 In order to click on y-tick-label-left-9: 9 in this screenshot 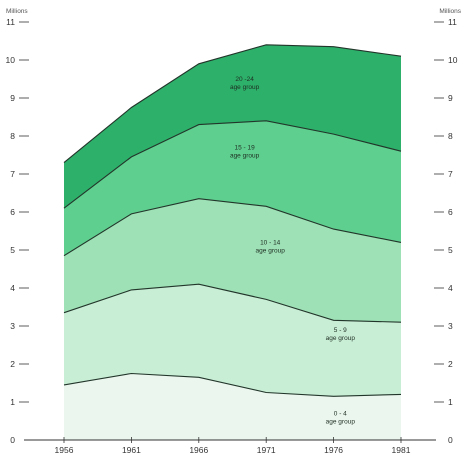, I will do `click(12, 98)`.